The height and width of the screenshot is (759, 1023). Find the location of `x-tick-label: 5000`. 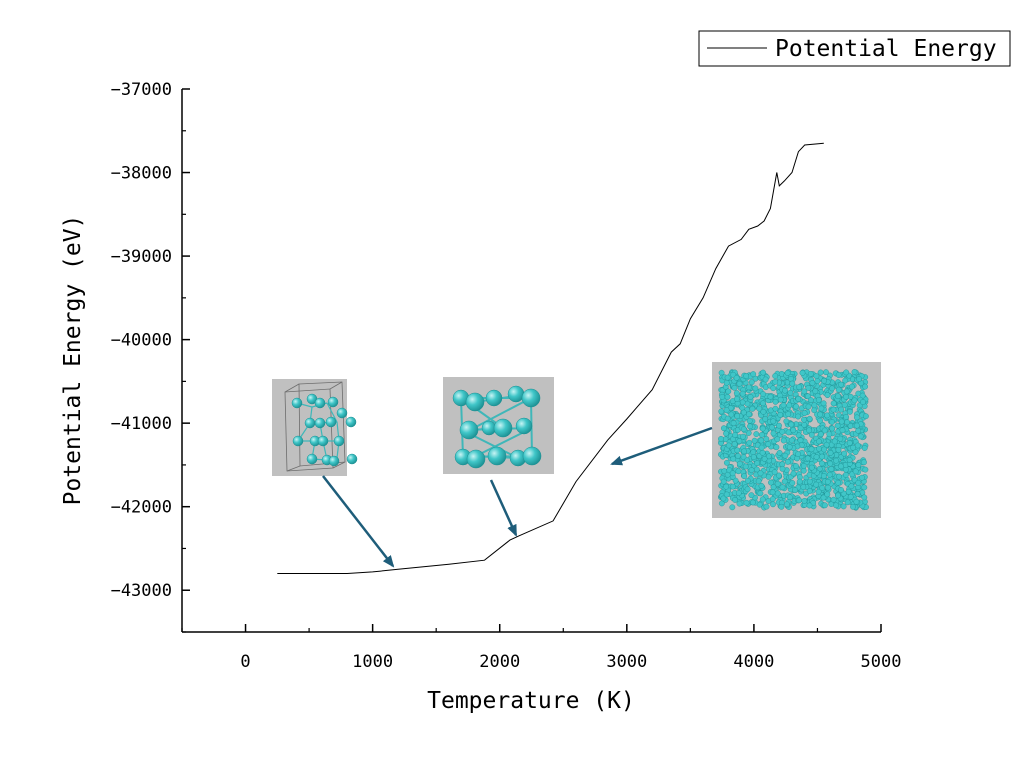

x-tick-label: 5000 is located at coordinates (881, 662).